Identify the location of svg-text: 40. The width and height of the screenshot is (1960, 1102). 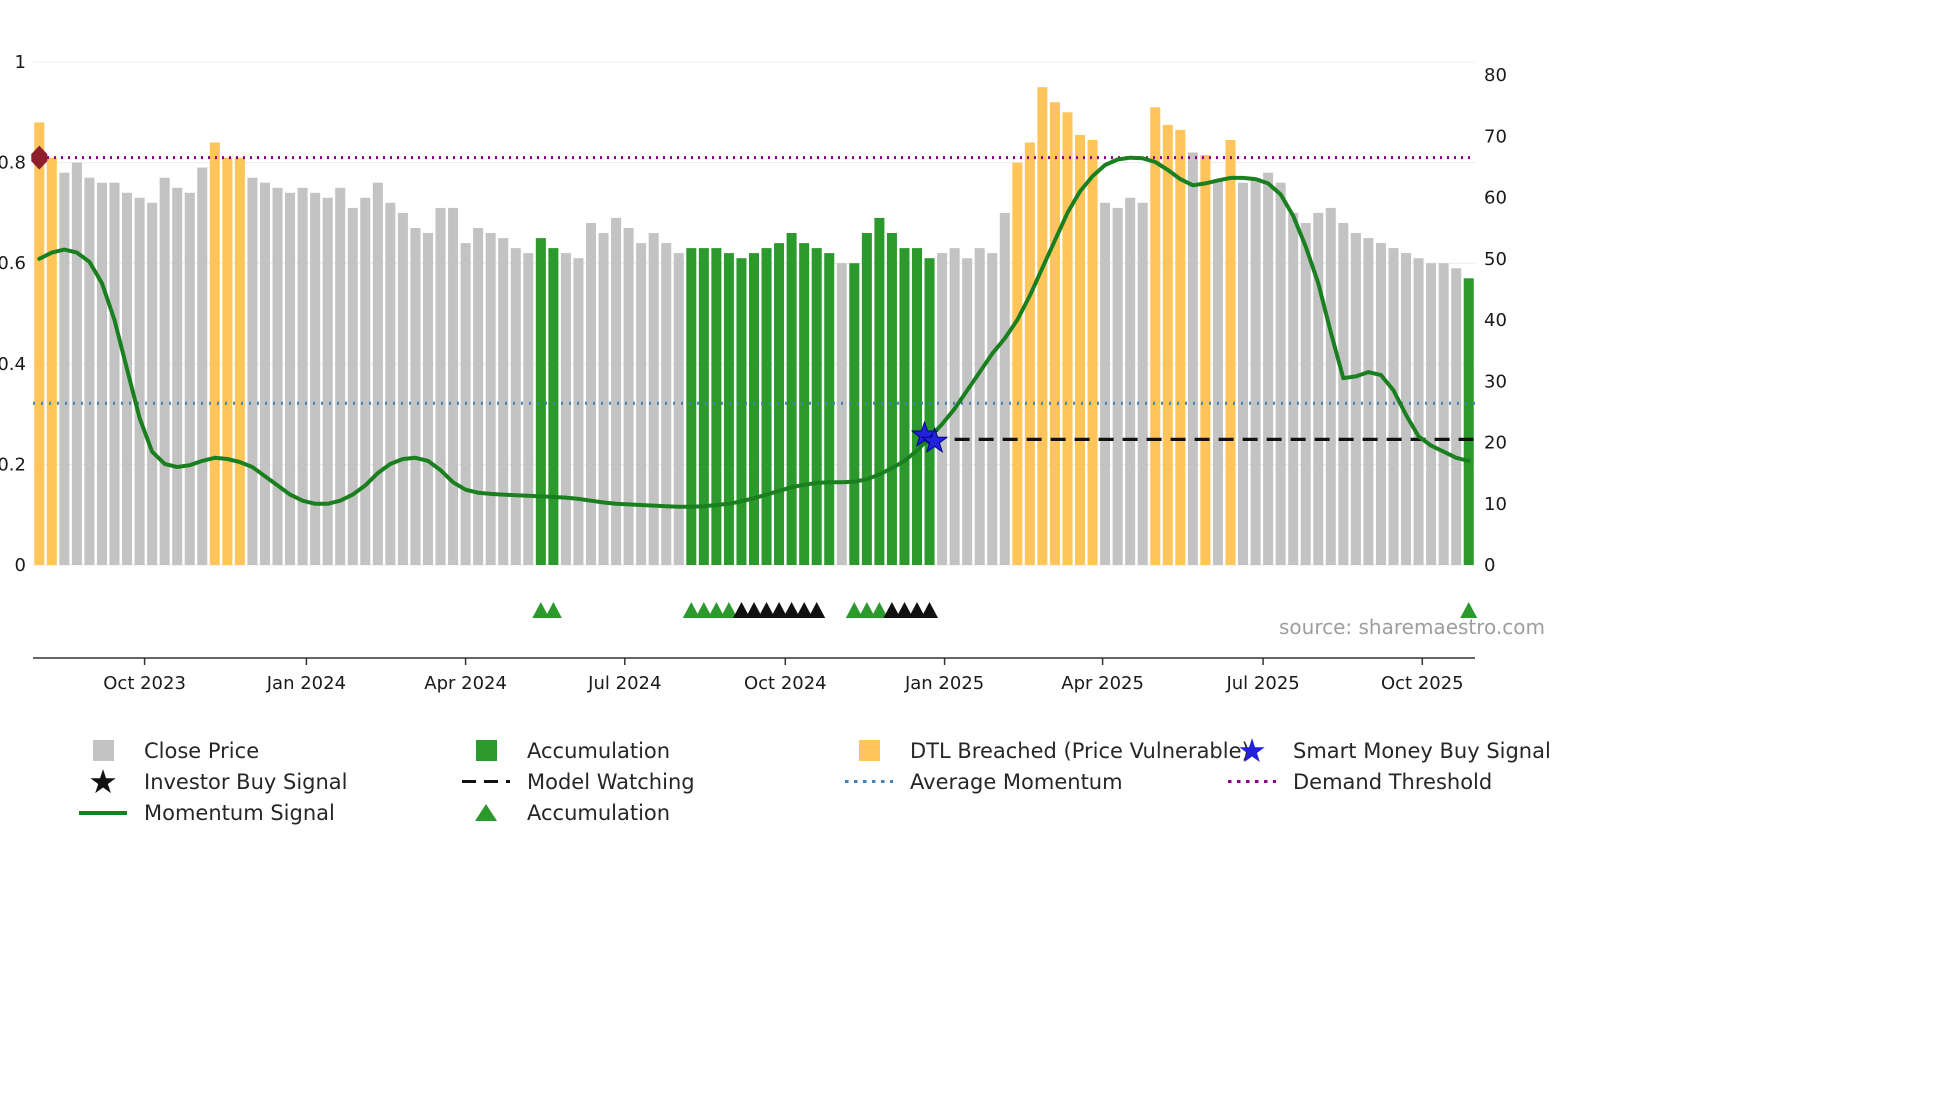
(1495, 320).